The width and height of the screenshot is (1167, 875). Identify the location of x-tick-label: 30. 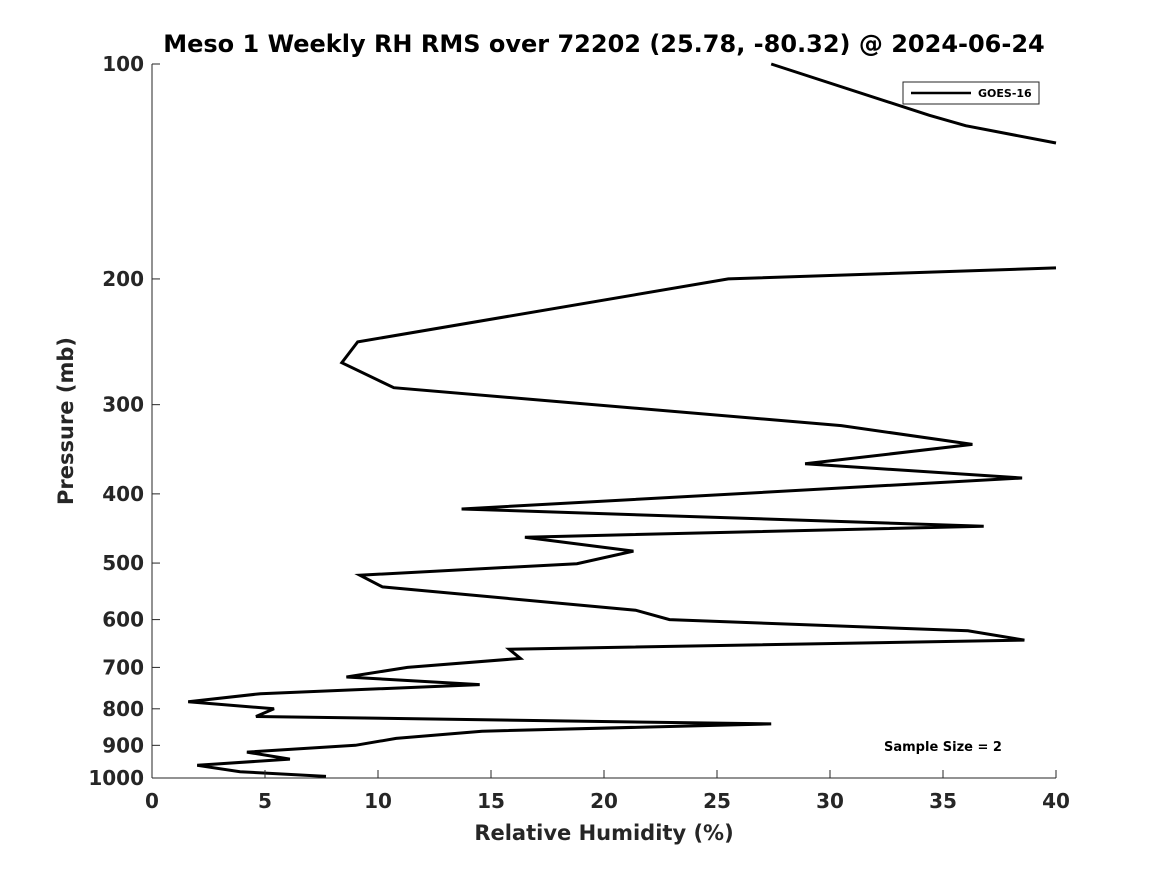
(830, 801).